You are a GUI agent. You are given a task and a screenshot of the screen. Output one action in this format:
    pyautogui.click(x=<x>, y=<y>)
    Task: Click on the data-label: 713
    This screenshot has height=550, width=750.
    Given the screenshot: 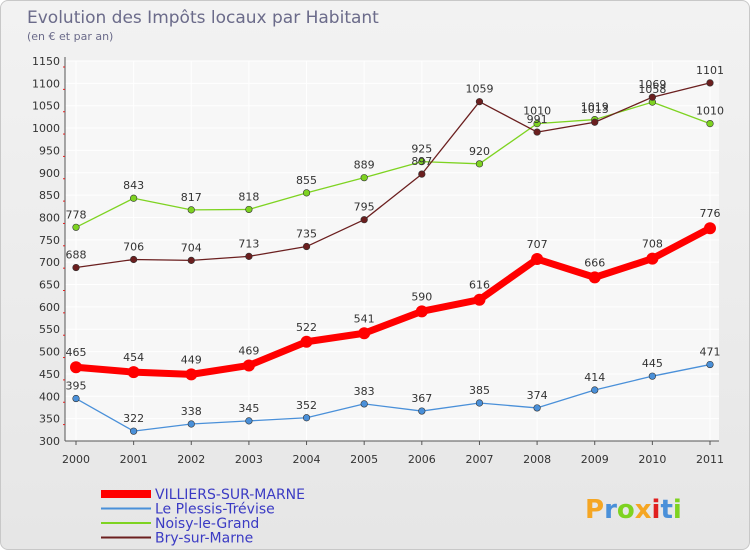 What is the action you would take?
    pyautogui.click(x=248, y=243)
    